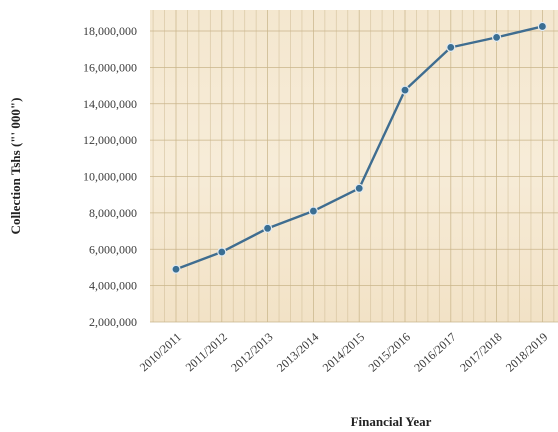 The width and height of the screenshot is (558, 432). What do you see at coordinates (527, 352) in the screenshot?
I see `x-tick-label: 2018/2019` at bounding box center [527, 352].